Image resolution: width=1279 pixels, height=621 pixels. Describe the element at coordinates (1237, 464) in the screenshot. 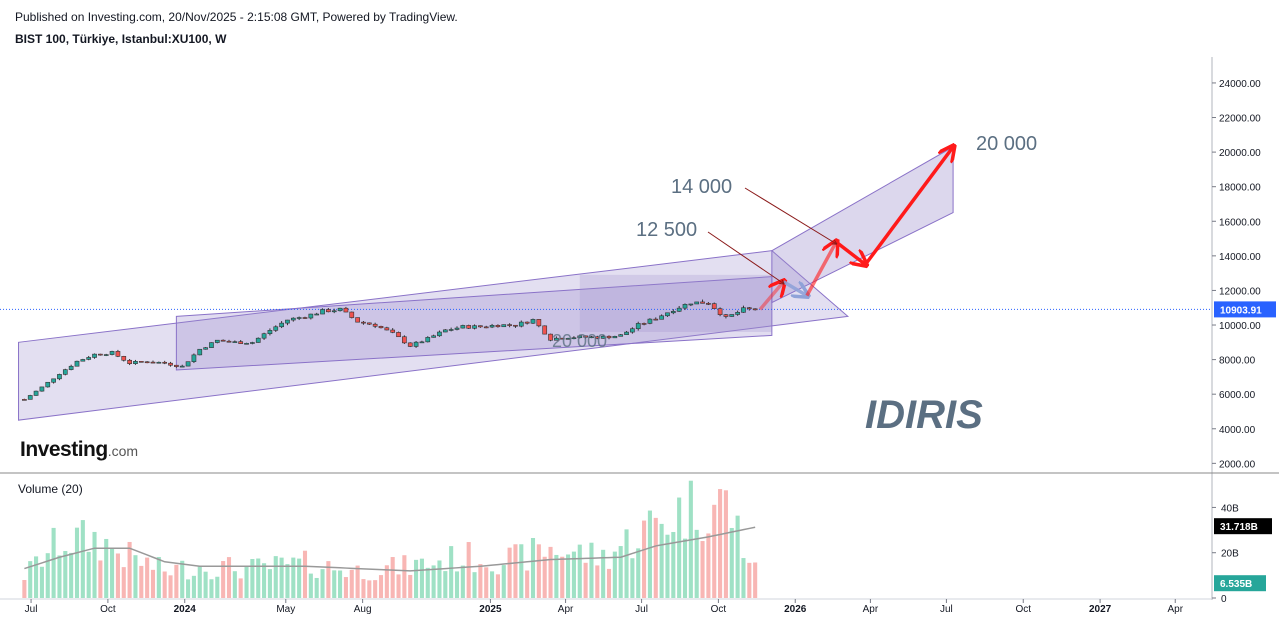

I see `price-tick-label: 2000.00` at that location.